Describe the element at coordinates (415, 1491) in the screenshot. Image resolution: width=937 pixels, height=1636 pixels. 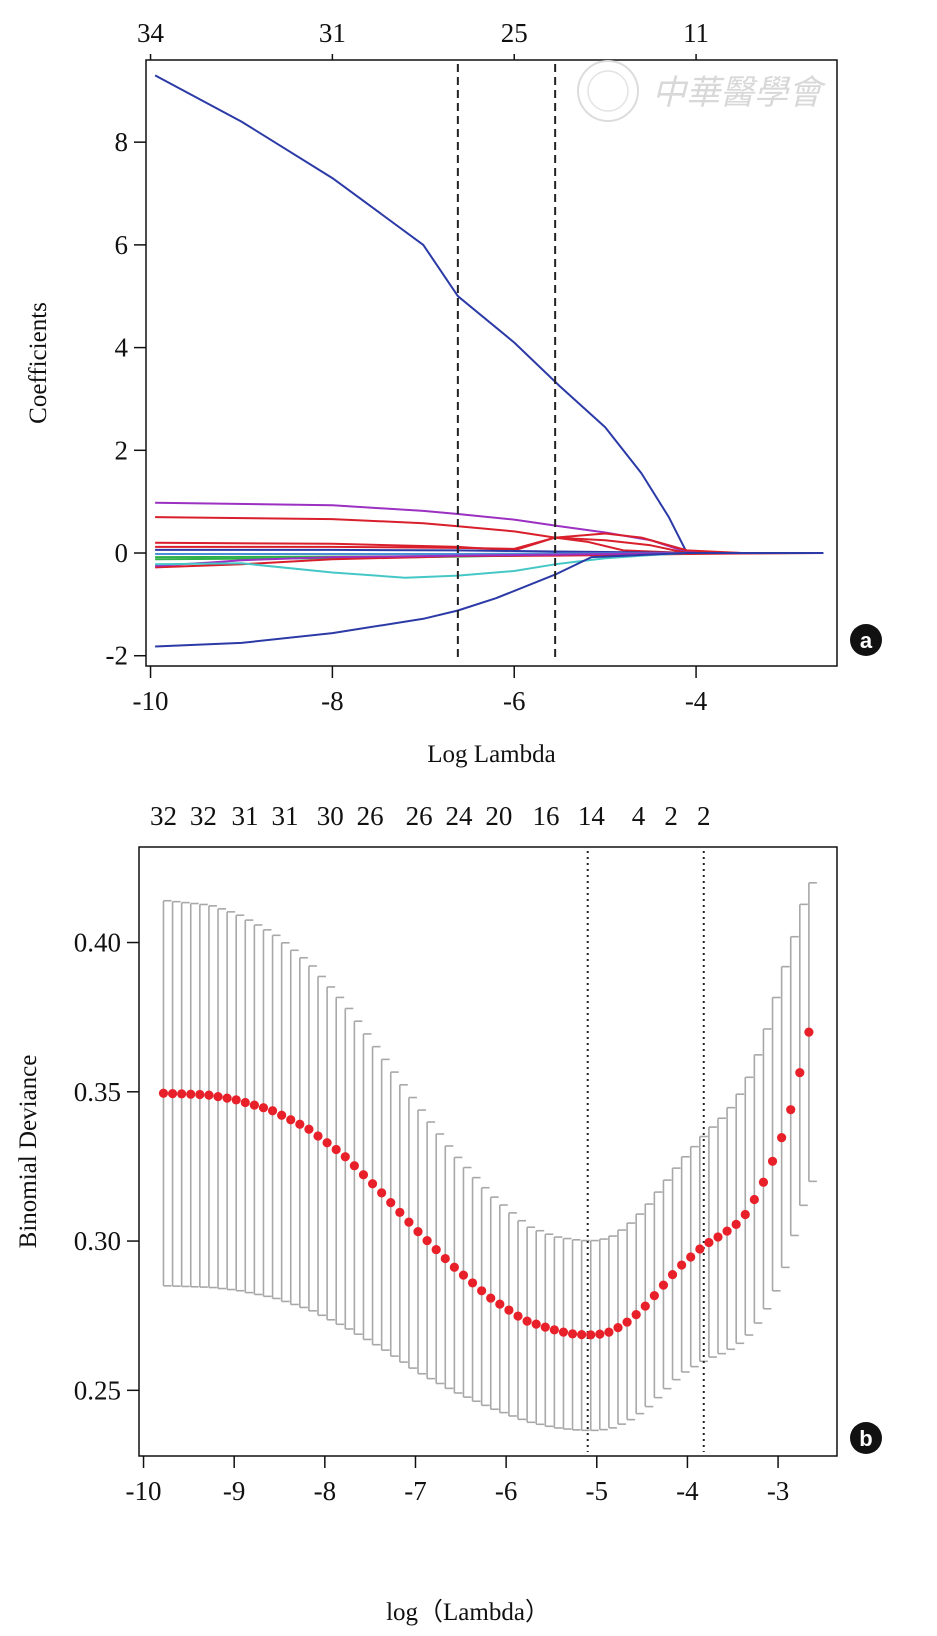
I see `x-tick-label: -7` at that location.